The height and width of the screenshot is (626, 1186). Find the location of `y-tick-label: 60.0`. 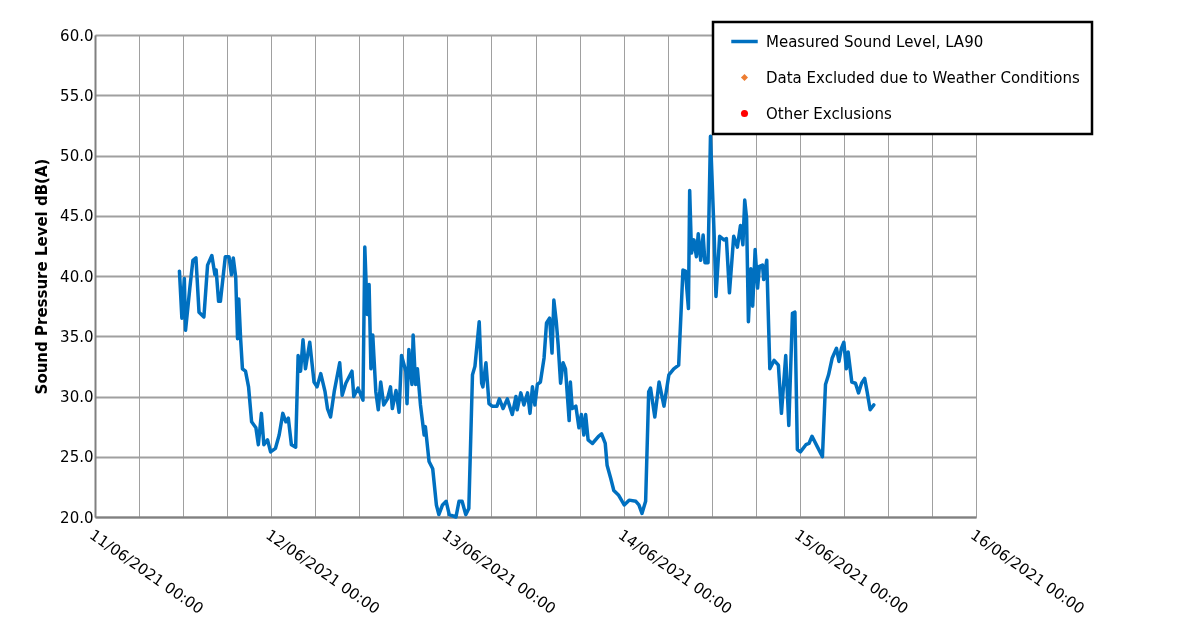

y-tick-label: 60.0 is located at coordinates (77, 35).